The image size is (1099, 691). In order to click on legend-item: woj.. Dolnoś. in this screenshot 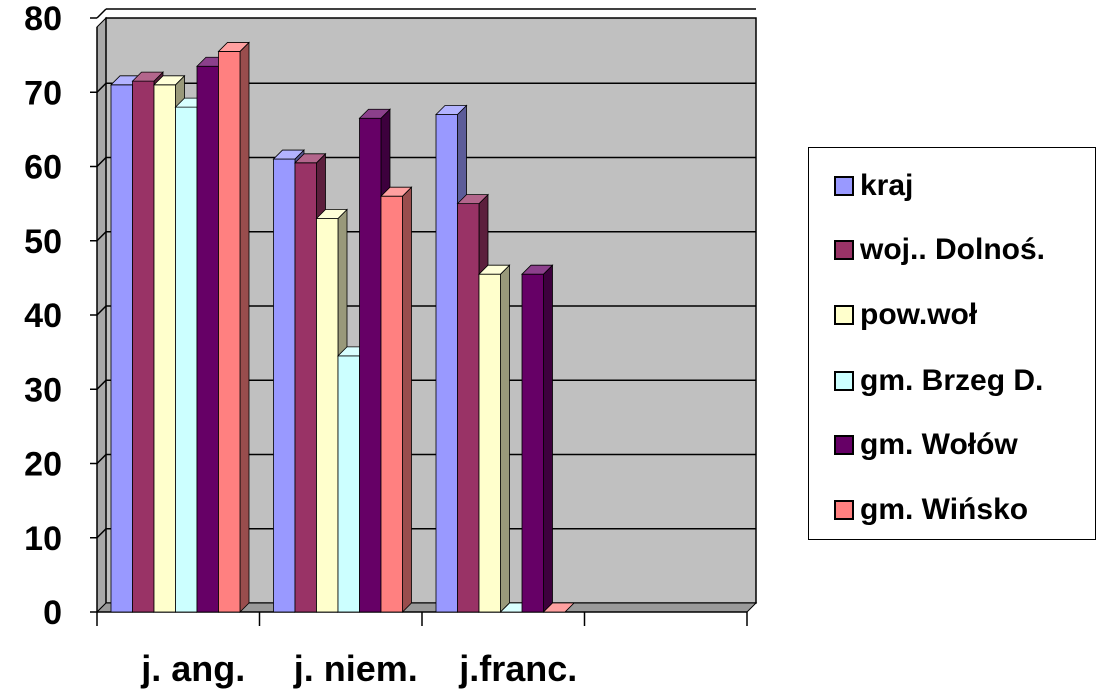, I will do `click(939, 250)`.